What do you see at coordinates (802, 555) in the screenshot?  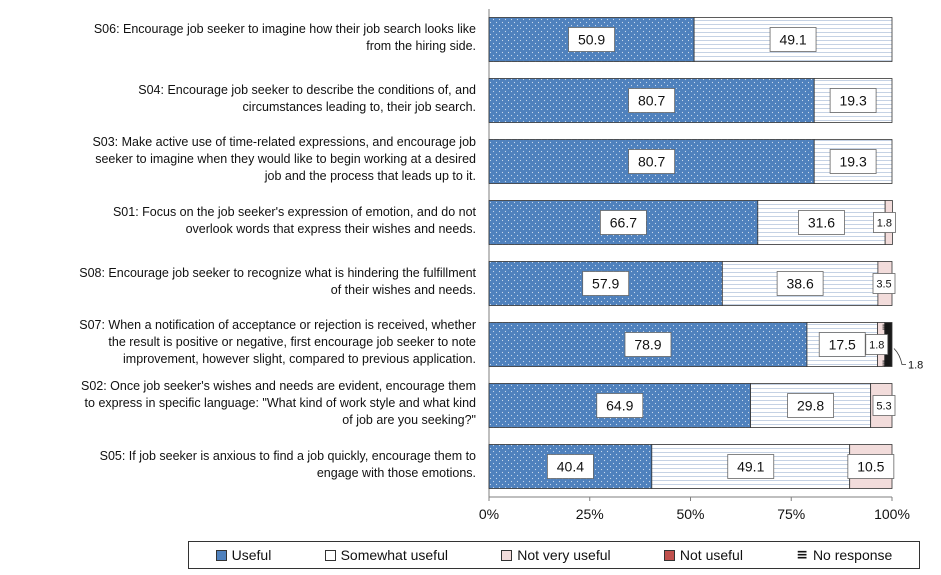 I see `legend-swatch: ≡` at bounding box center [802, 555].